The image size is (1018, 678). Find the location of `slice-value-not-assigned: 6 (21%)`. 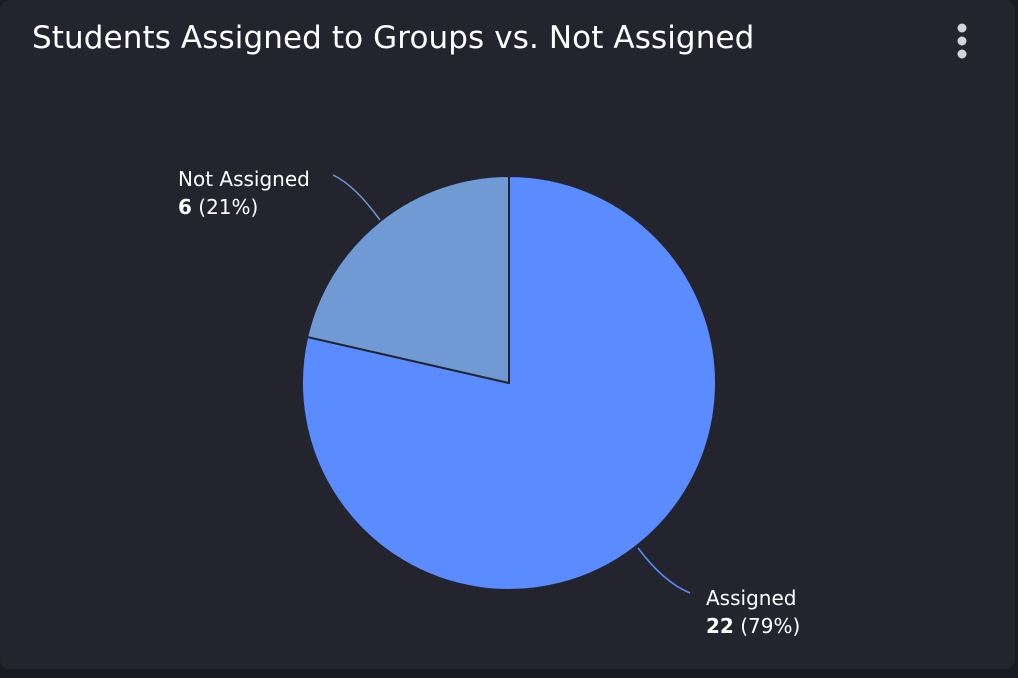

slice-value-not-assigned: 6 (21%) is located at coordinates (218, 207).